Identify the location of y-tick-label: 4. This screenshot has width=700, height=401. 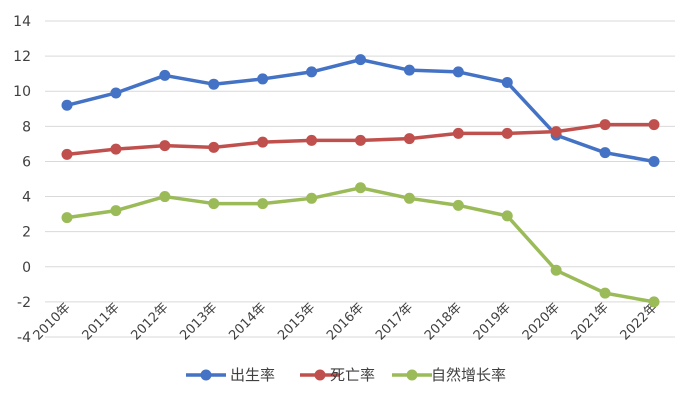
(26, 198).